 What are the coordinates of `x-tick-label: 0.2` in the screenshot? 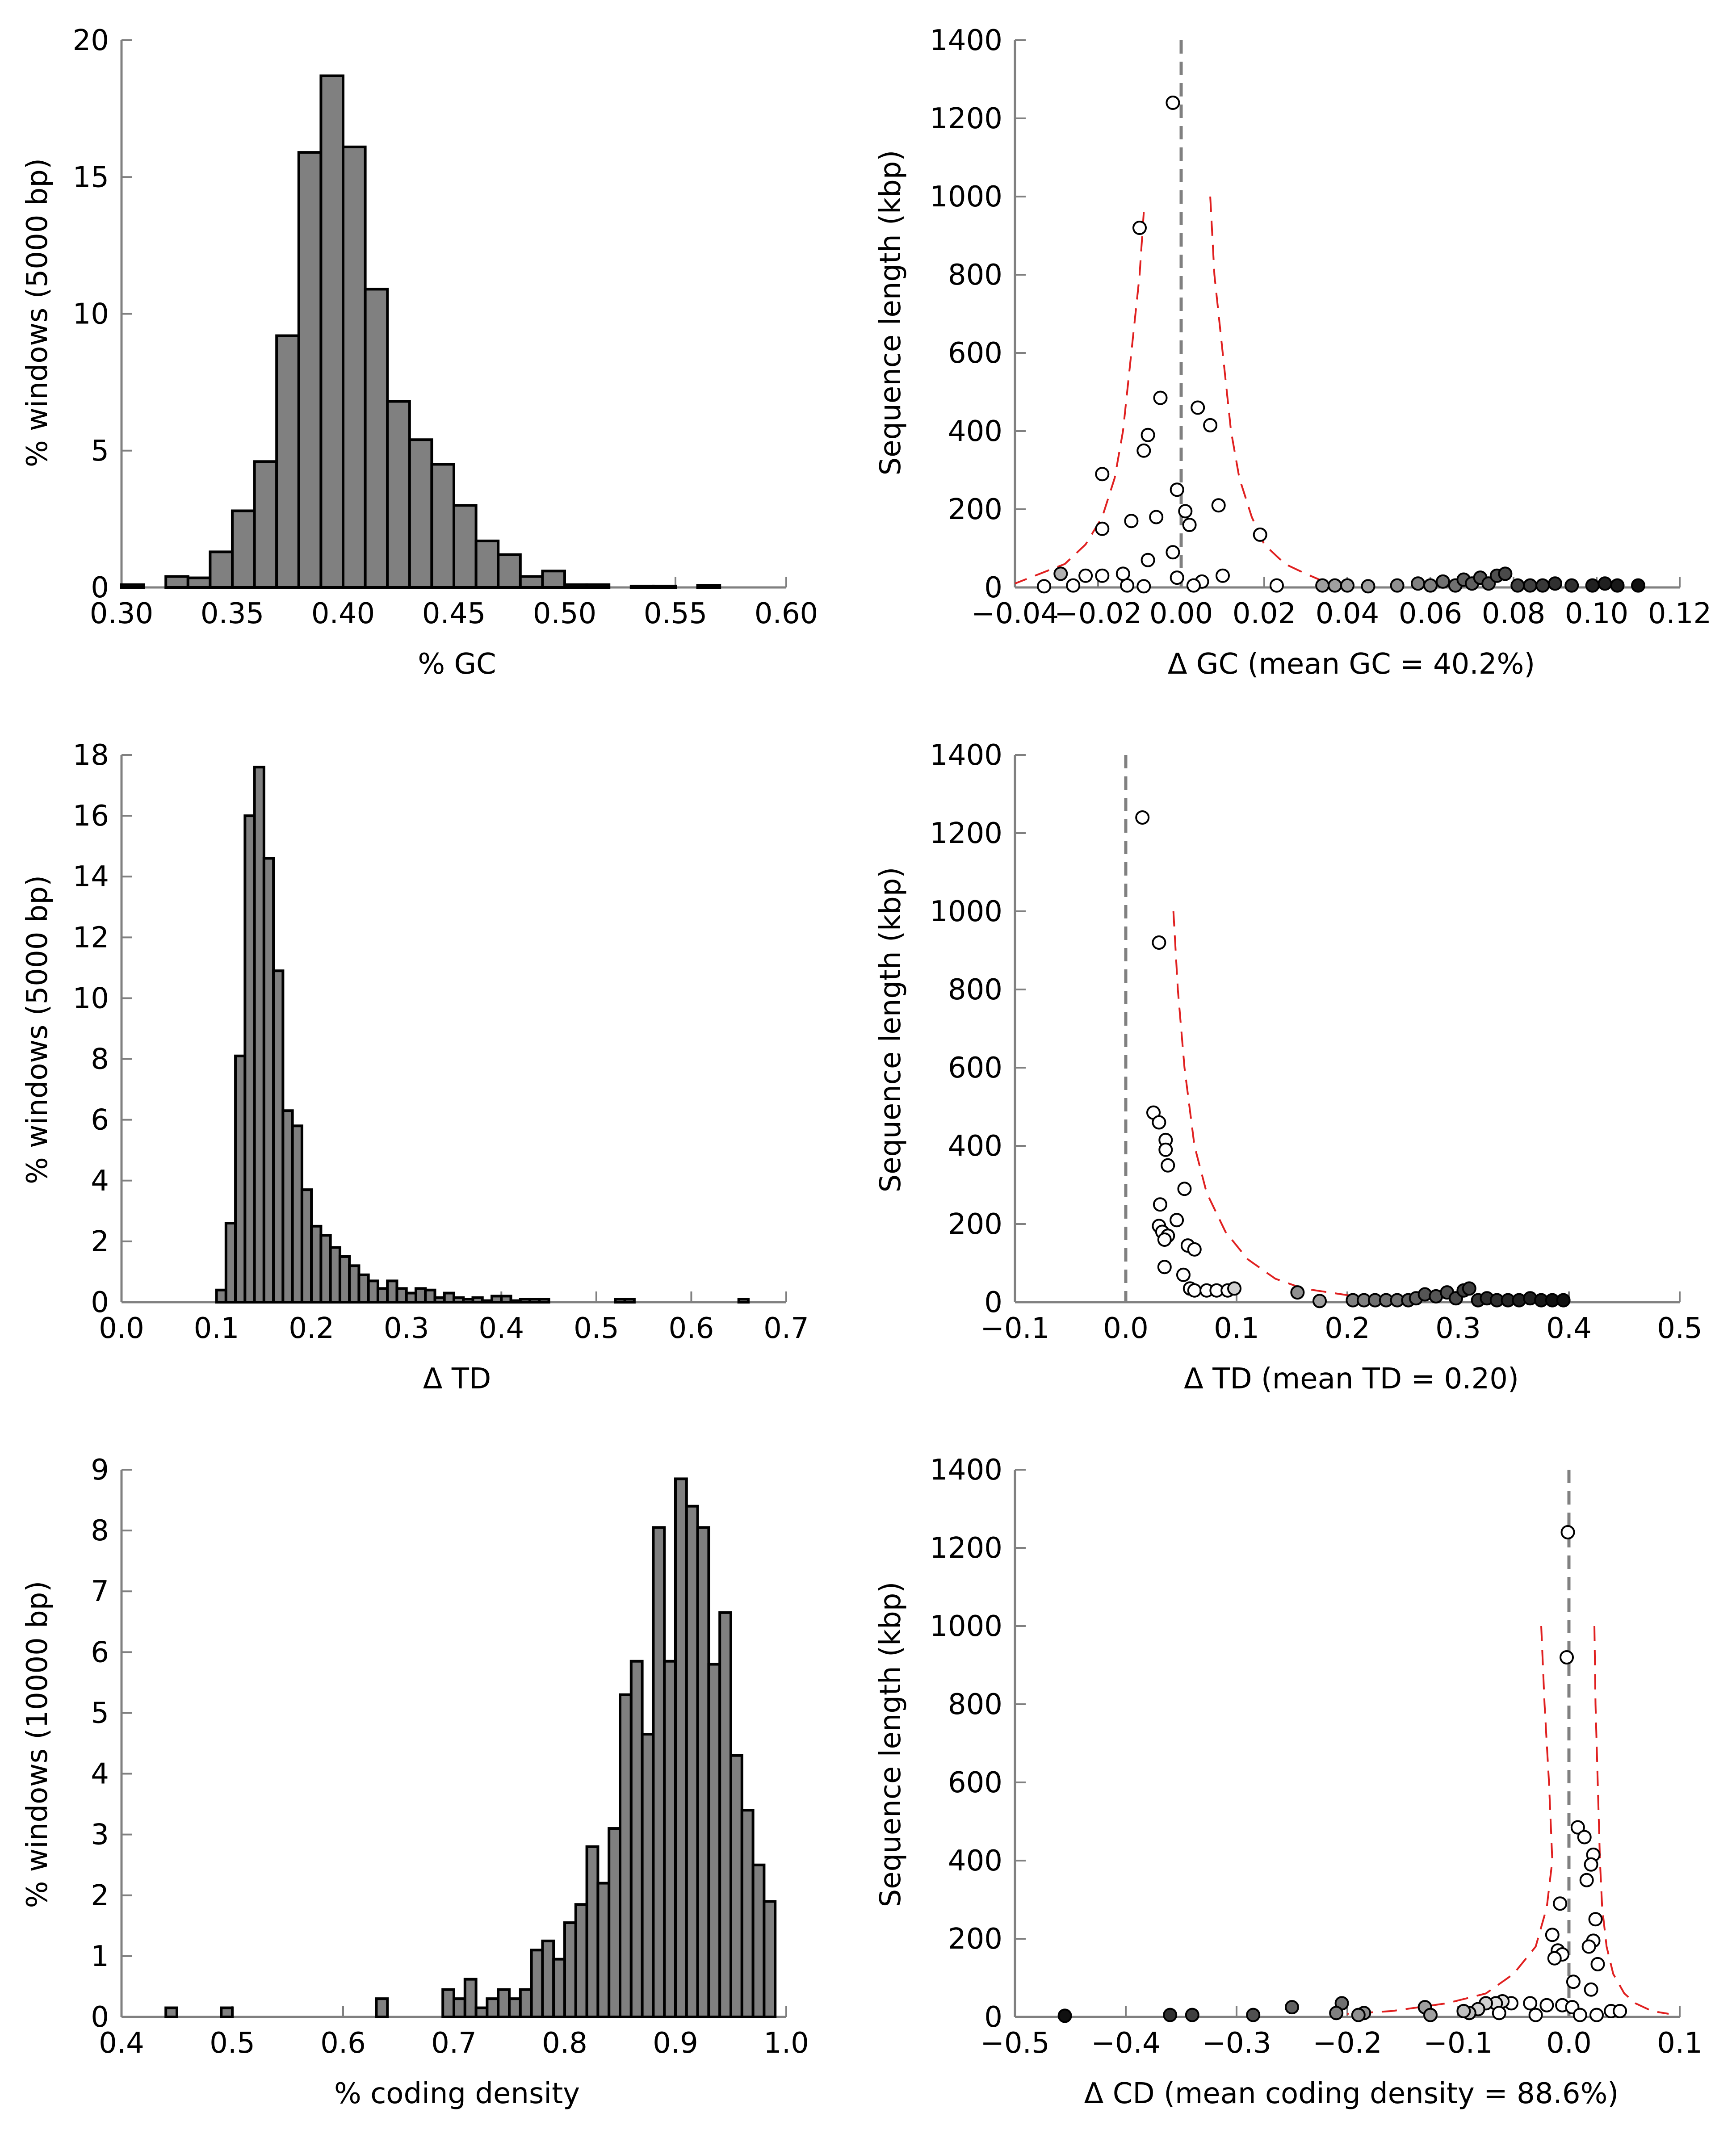 It's located at (1347, 1329).